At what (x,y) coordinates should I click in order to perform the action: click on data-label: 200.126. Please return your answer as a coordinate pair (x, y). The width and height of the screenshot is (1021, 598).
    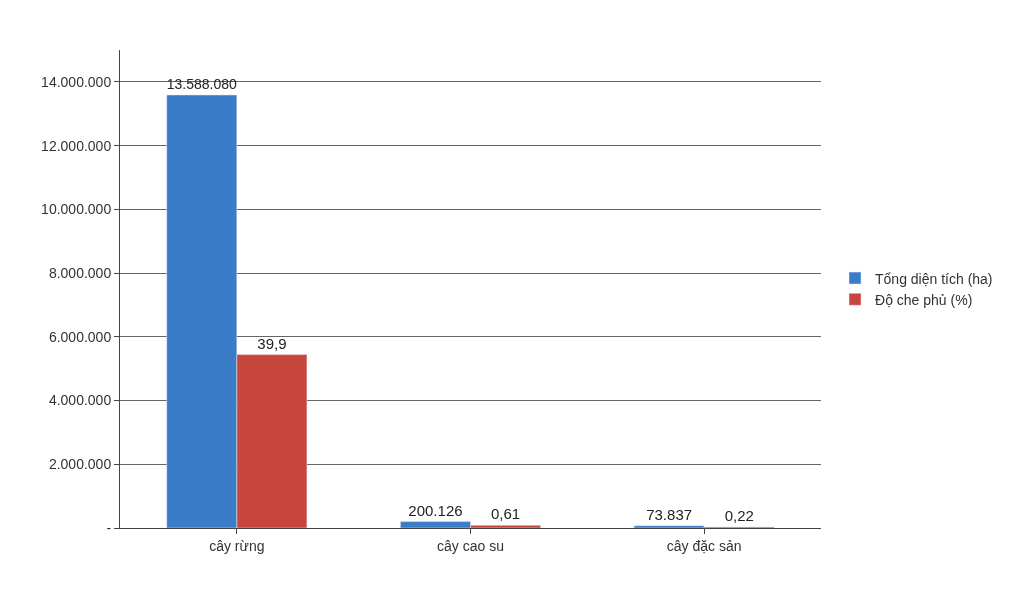
    Looking at the image, I should click on (435, 510).